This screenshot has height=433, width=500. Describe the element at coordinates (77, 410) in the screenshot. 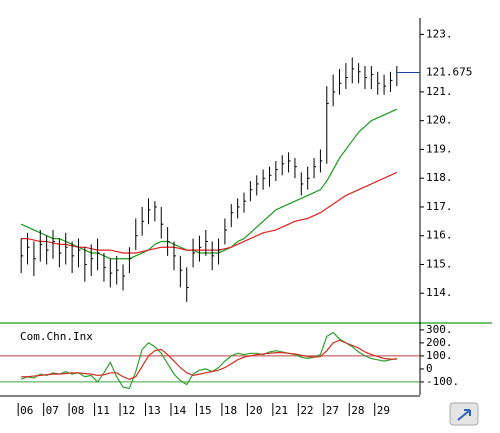

I see `x-tick-label: 08` at that location.